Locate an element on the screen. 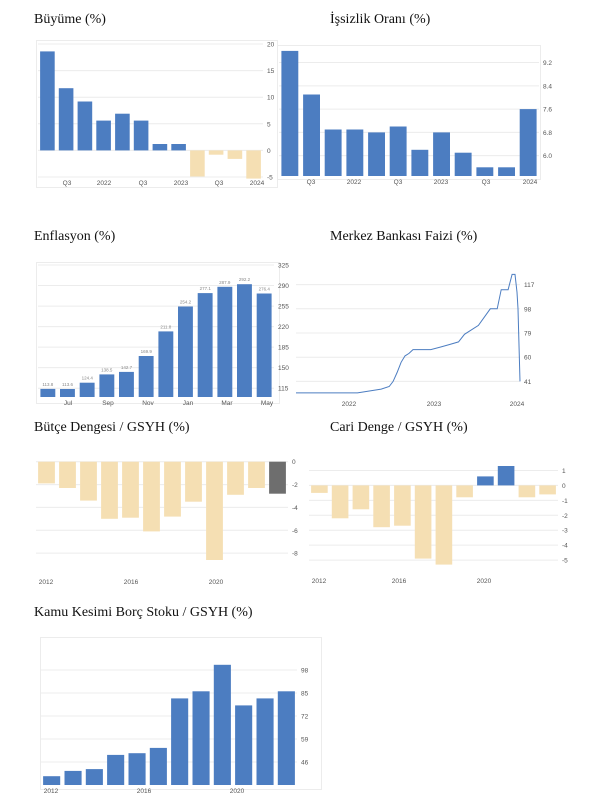  y-tick-label: -8 is located at coordinates (295, 554).